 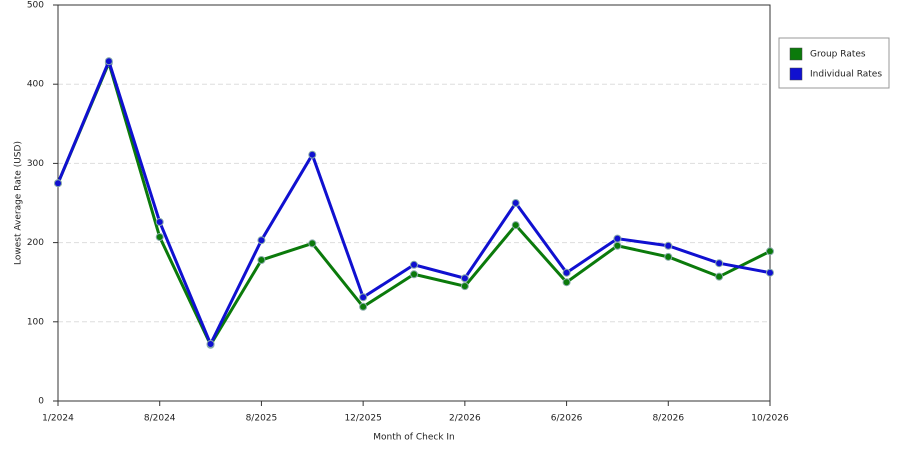 I want to click on legend, so click(x=834, y=63).